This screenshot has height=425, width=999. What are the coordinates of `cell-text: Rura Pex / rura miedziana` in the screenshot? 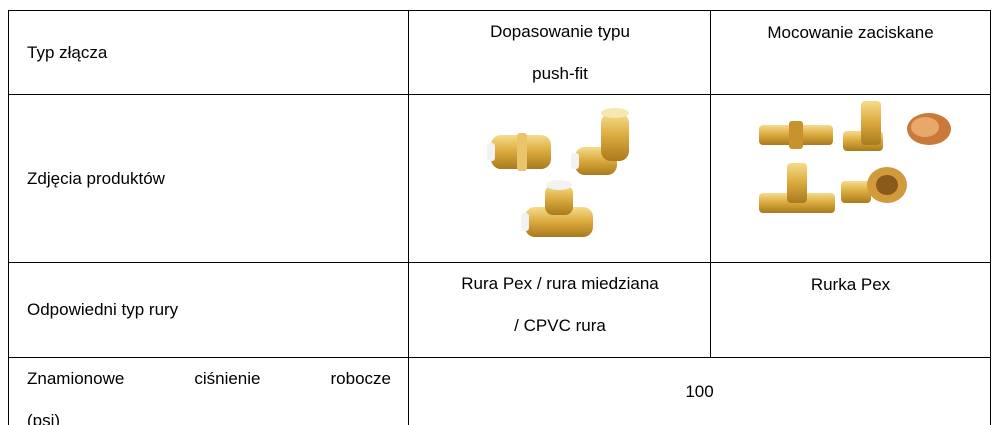 It's located at (560, 283).